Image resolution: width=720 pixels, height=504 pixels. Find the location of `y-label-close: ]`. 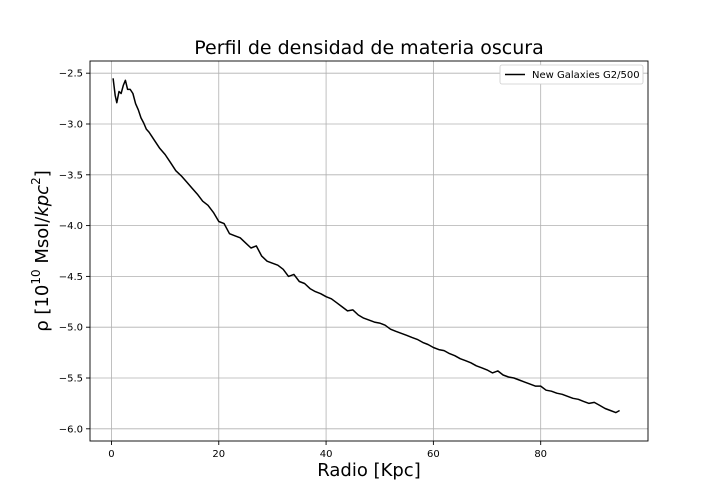

y-label-close: ] is located at coordinates (42, 173).